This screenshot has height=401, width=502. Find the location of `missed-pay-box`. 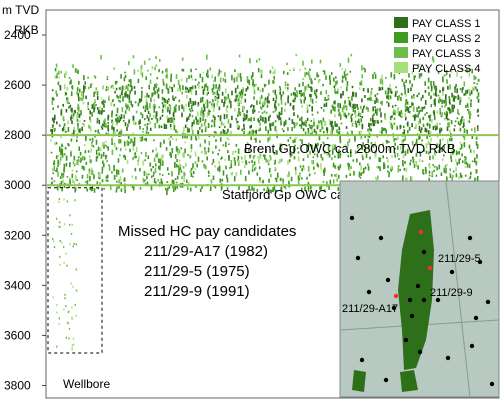

missed-pay-box is located at coordinates (75, 270).